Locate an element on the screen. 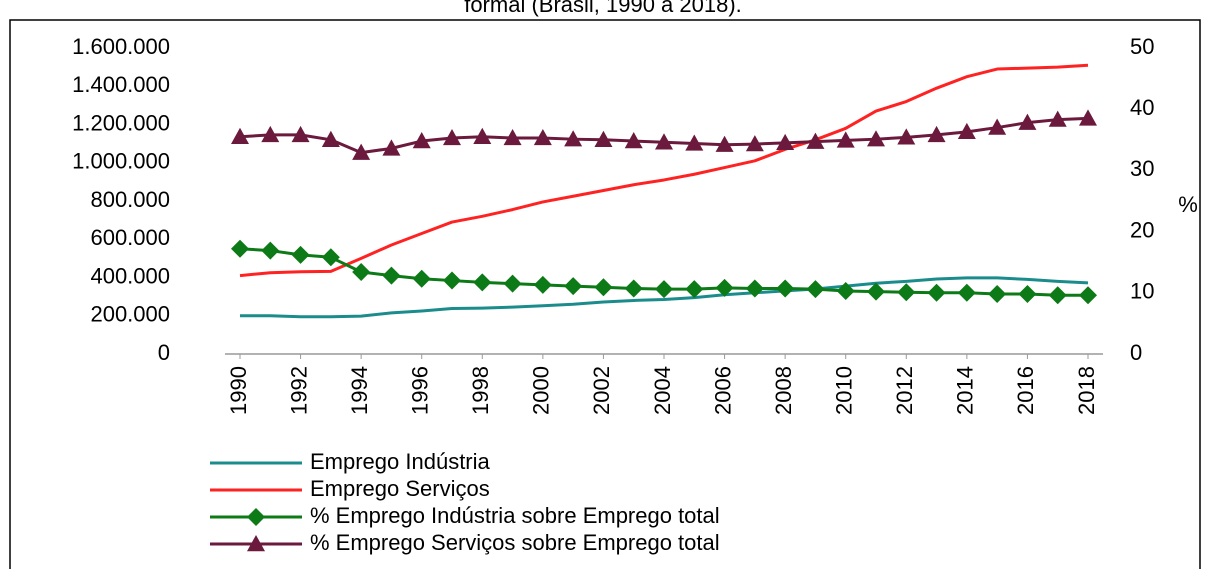 This screenshot has height=569, width=1206. x-tick-label: 2018 is located at coordinates (1086, 390).